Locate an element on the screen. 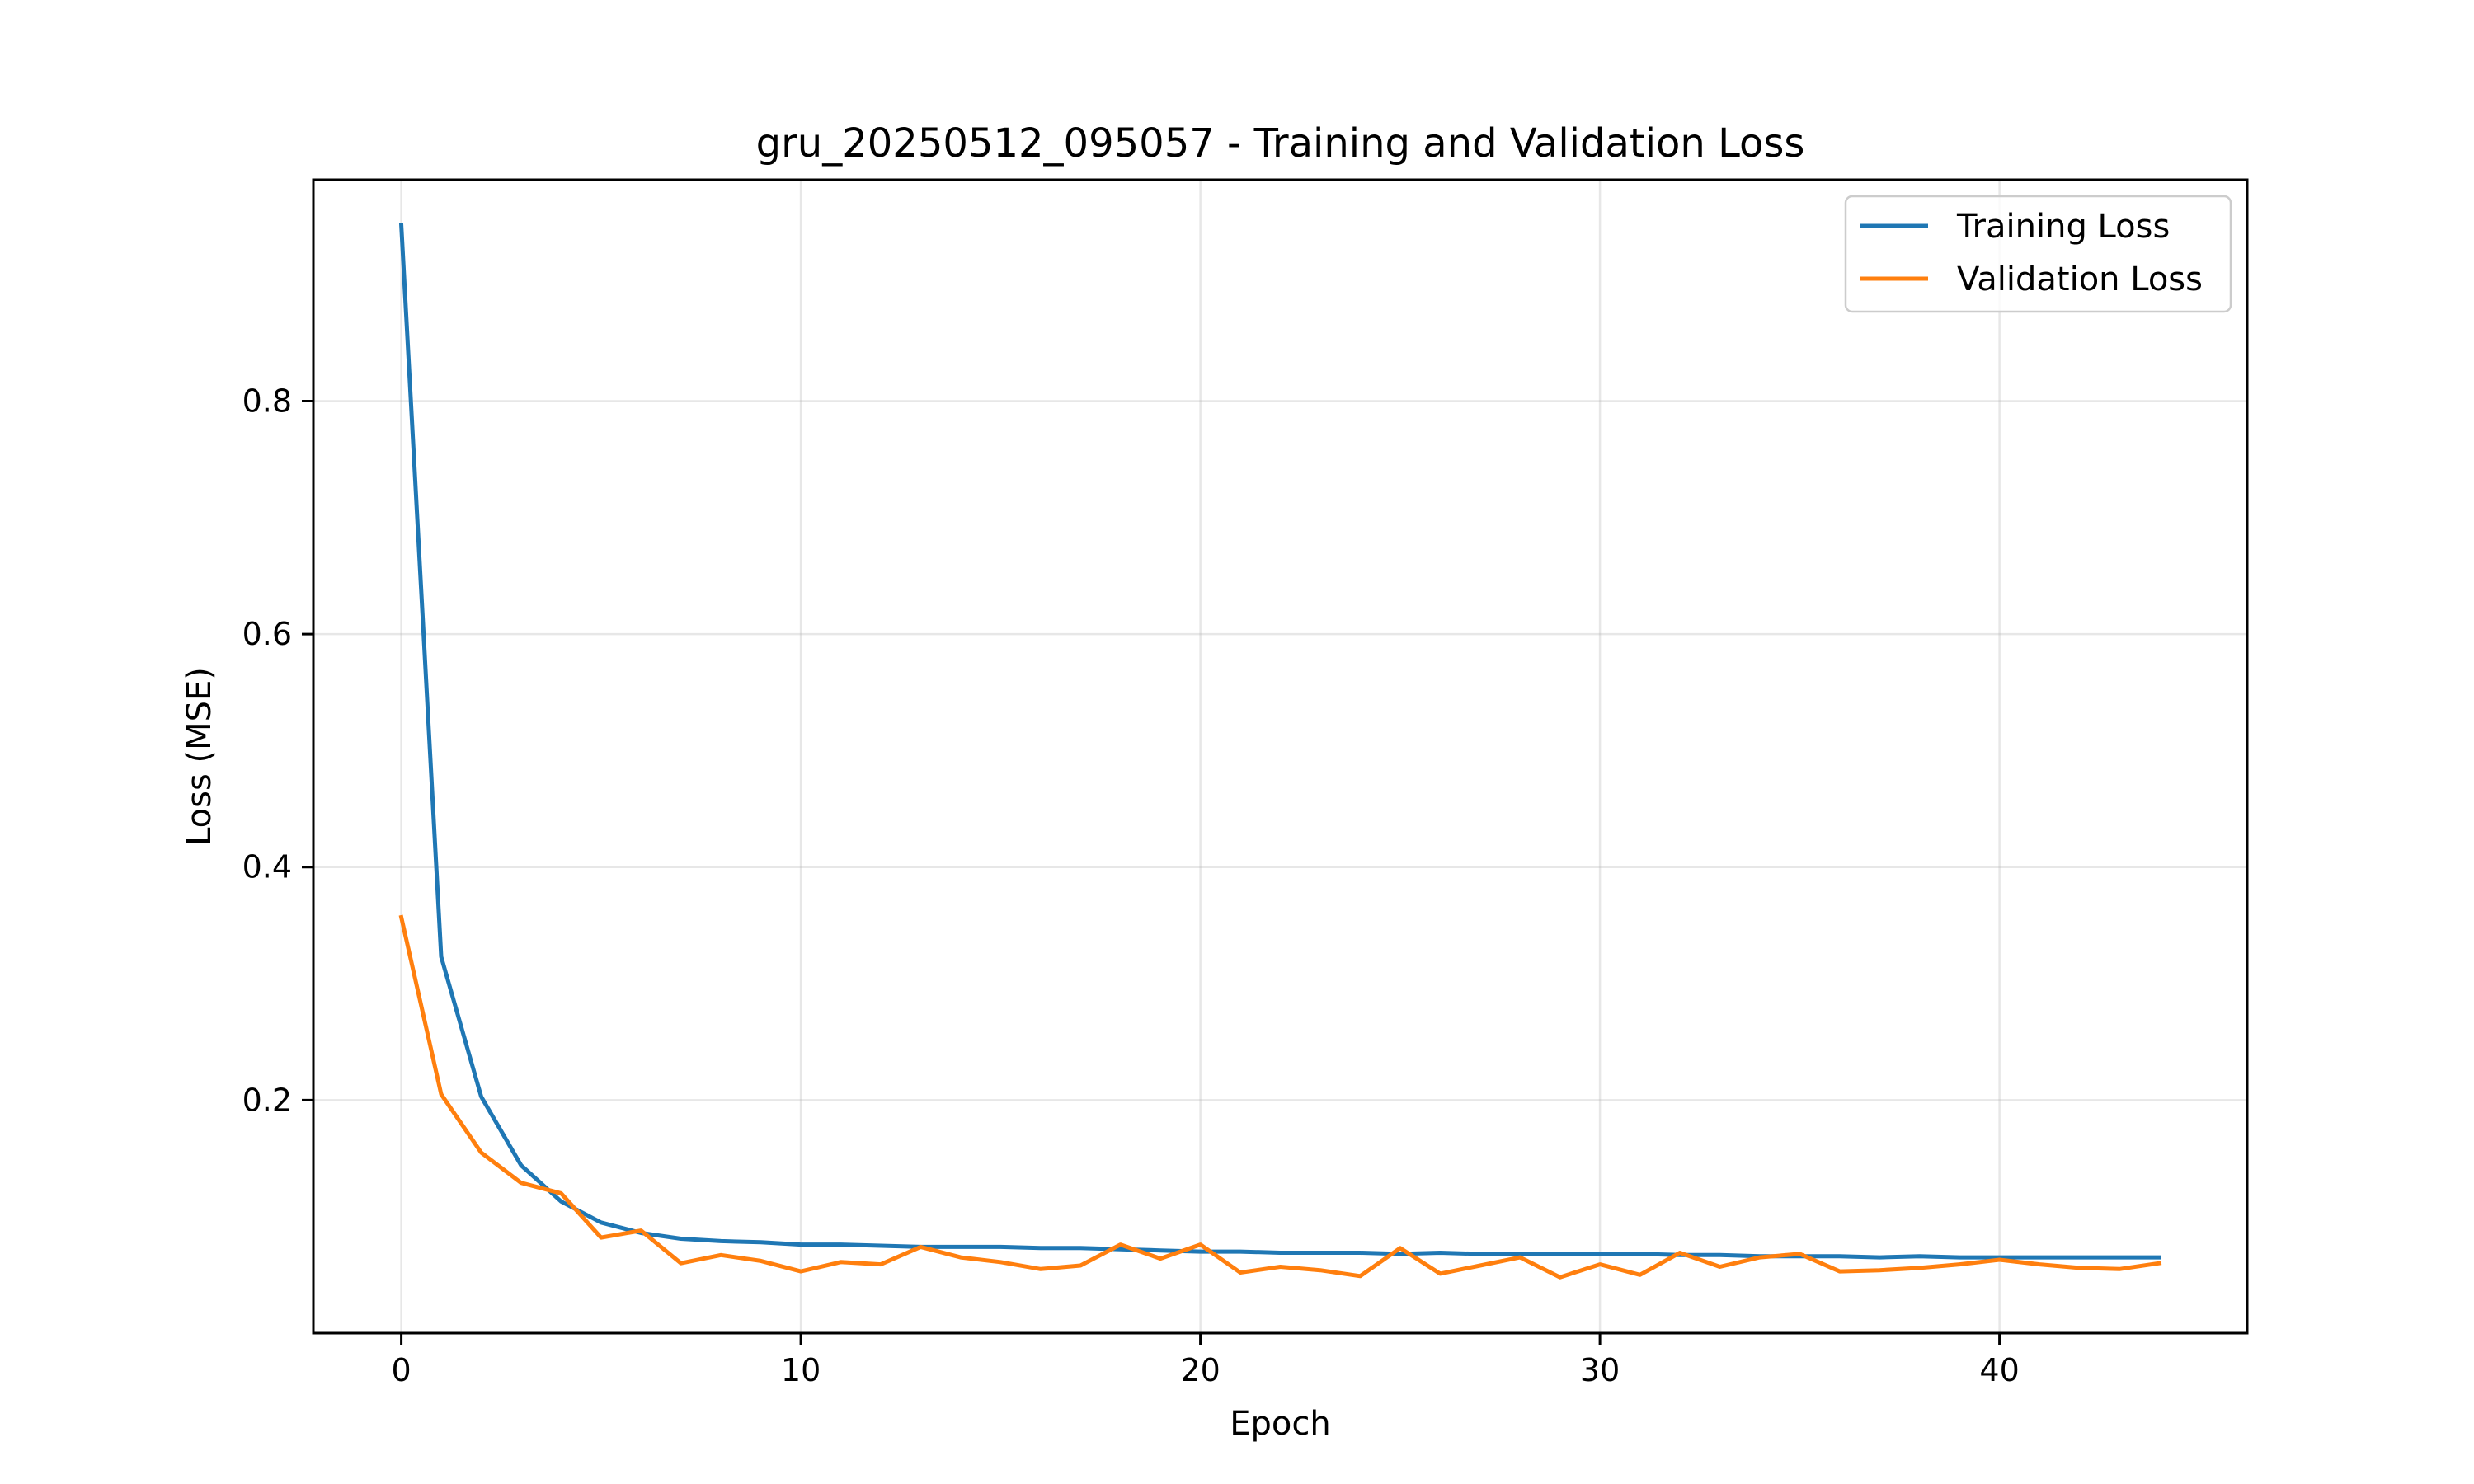  x-tick-label: 10 is located at coordinates (801, 1370).